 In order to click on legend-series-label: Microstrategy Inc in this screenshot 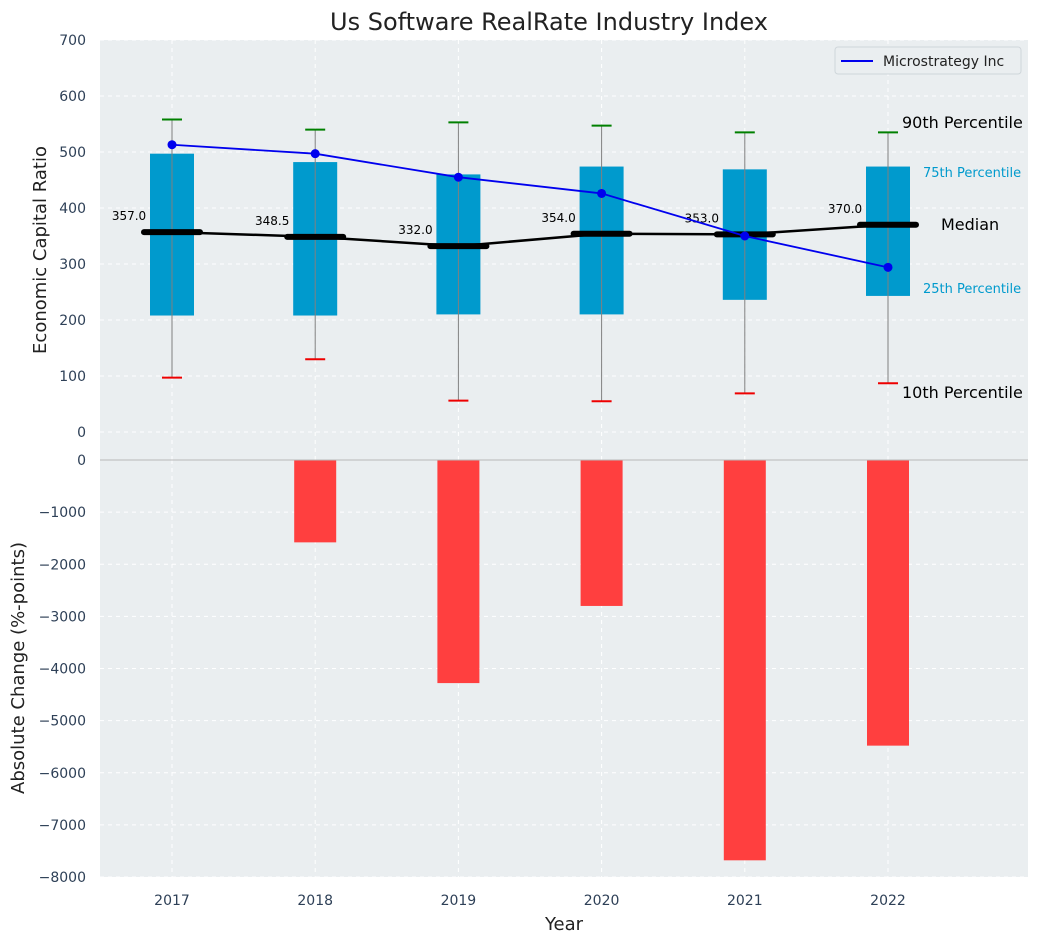, I will do `click(943, 62)`.